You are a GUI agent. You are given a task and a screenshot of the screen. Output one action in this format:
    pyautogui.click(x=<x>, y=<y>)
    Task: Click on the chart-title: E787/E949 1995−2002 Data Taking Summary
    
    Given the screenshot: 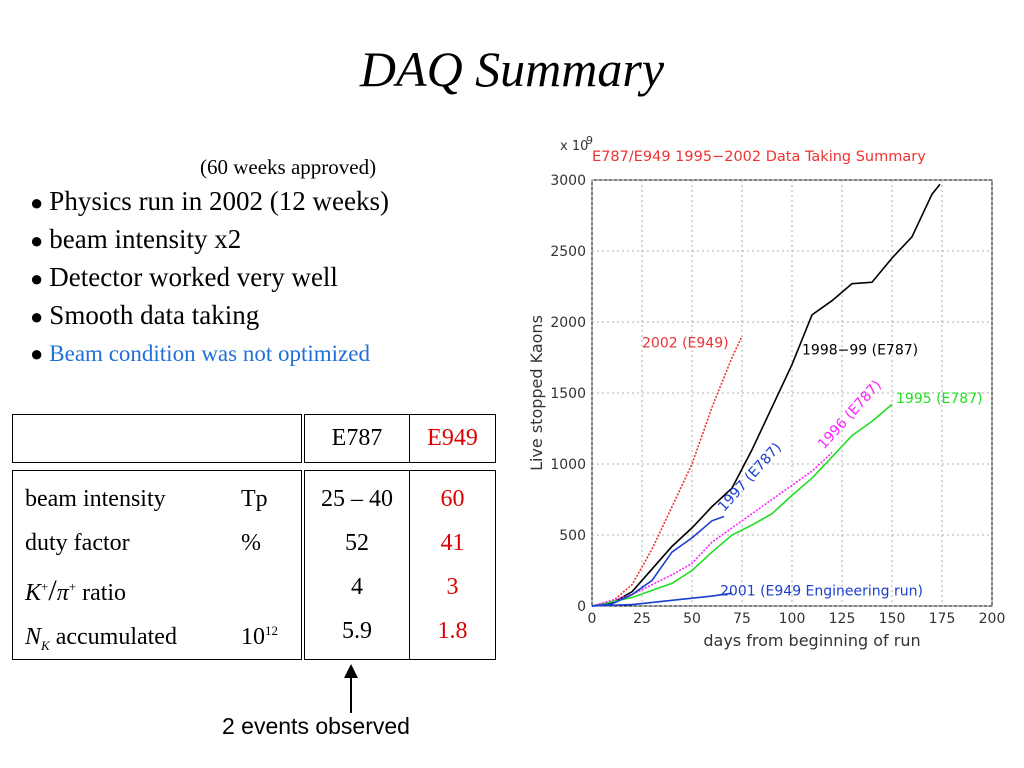 What is the action you would take?
    pyautogui.click(x=759, y=157)
    